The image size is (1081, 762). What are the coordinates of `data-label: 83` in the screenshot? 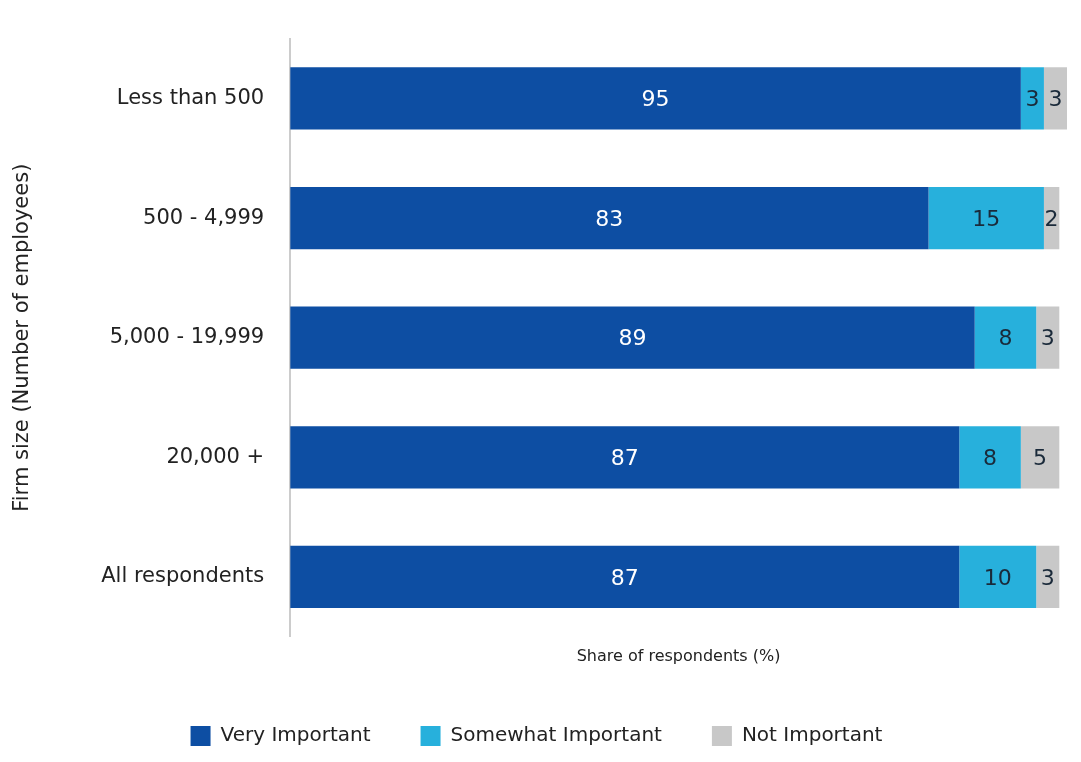 It's located at (609, 218).